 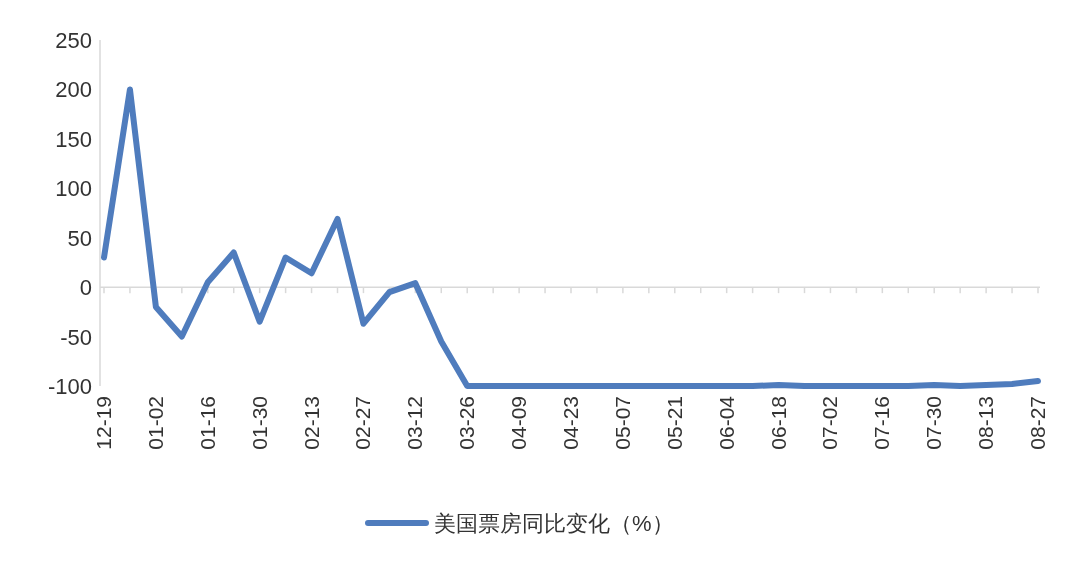 I want to click on legend-label: 美国票房同比变化（%）, so click(x=554, y=523).